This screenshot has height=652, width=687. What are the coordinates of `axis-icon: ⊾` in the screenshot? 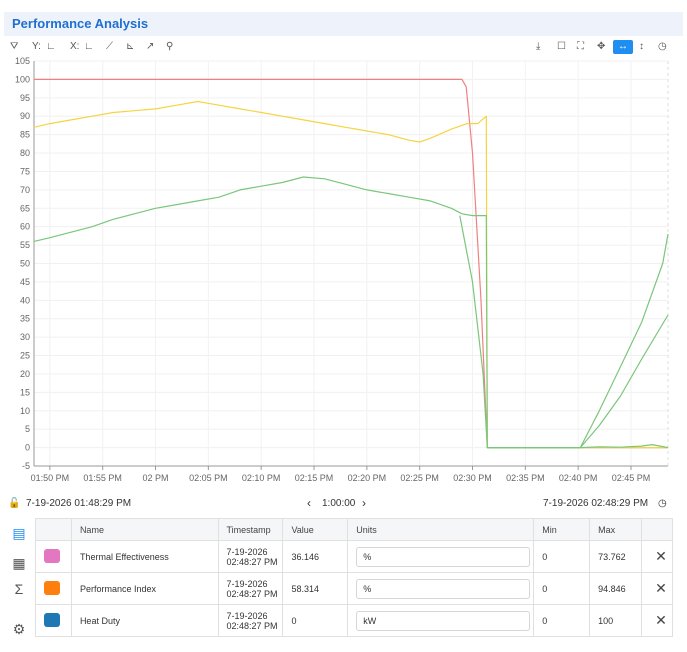 It's located at (130, 46).